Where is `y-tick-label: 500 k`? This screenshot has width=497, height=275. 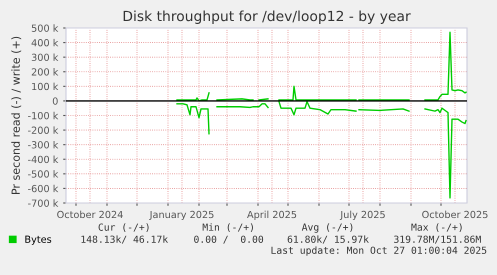 y-tick-label: 500 k is located at coordinates (45, 28).